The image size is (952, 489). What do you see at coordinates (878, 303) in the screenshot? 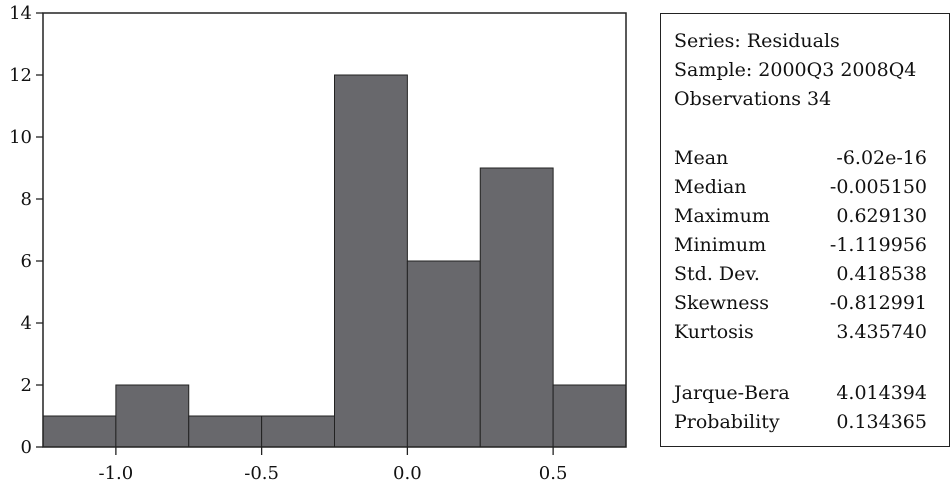
I see `stat-value-skewness: -0.812991` at bounding box center [878, 303].